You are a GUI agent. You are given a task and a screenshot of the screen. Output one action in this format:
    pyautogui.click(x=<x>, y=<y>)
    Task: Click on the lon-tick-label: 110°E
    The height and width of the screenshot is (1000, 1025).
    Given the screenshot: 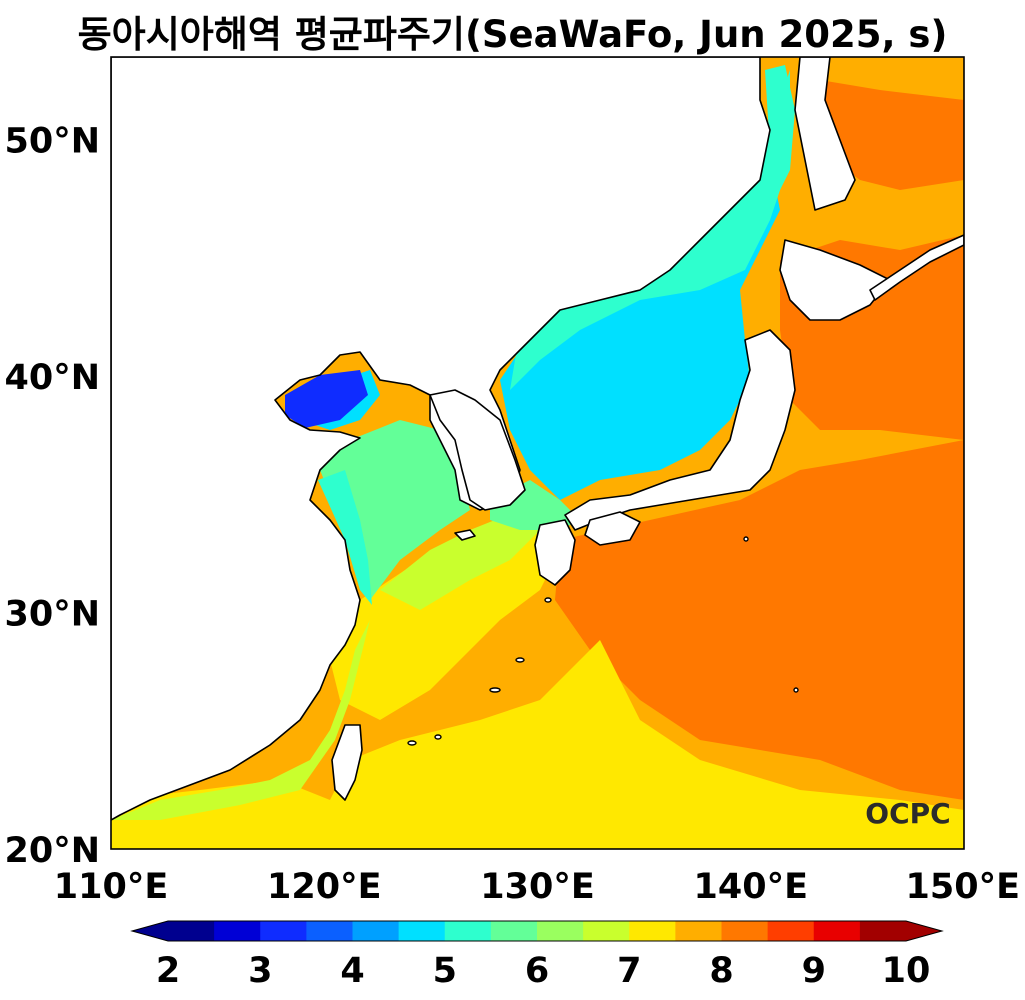 What is the action you would take?
    pyautogui.click(x=111, y=887)
    